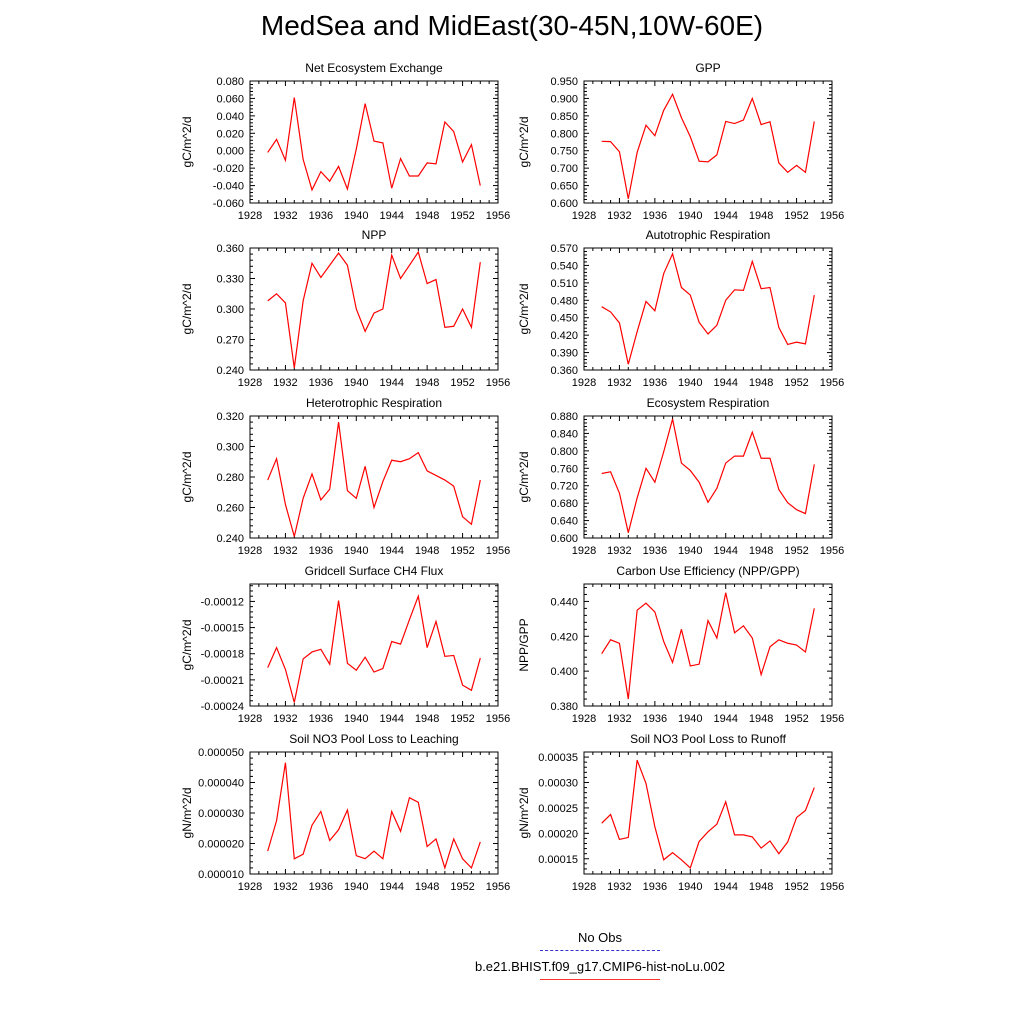 The height and width of the screenshot is (1024, 1024). I want to click on y-tick-label: 0.00035, so click(558, 758).